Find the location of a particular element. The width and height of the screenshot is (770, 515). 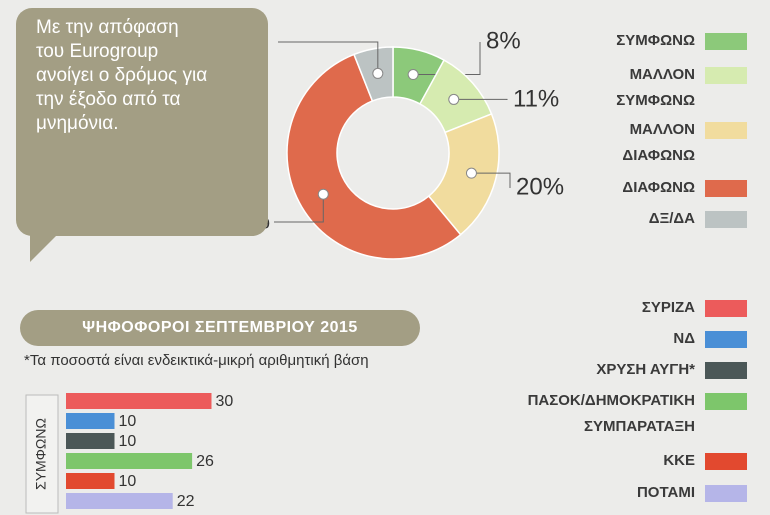

speech-bubble is located at coordinates (142, 122).